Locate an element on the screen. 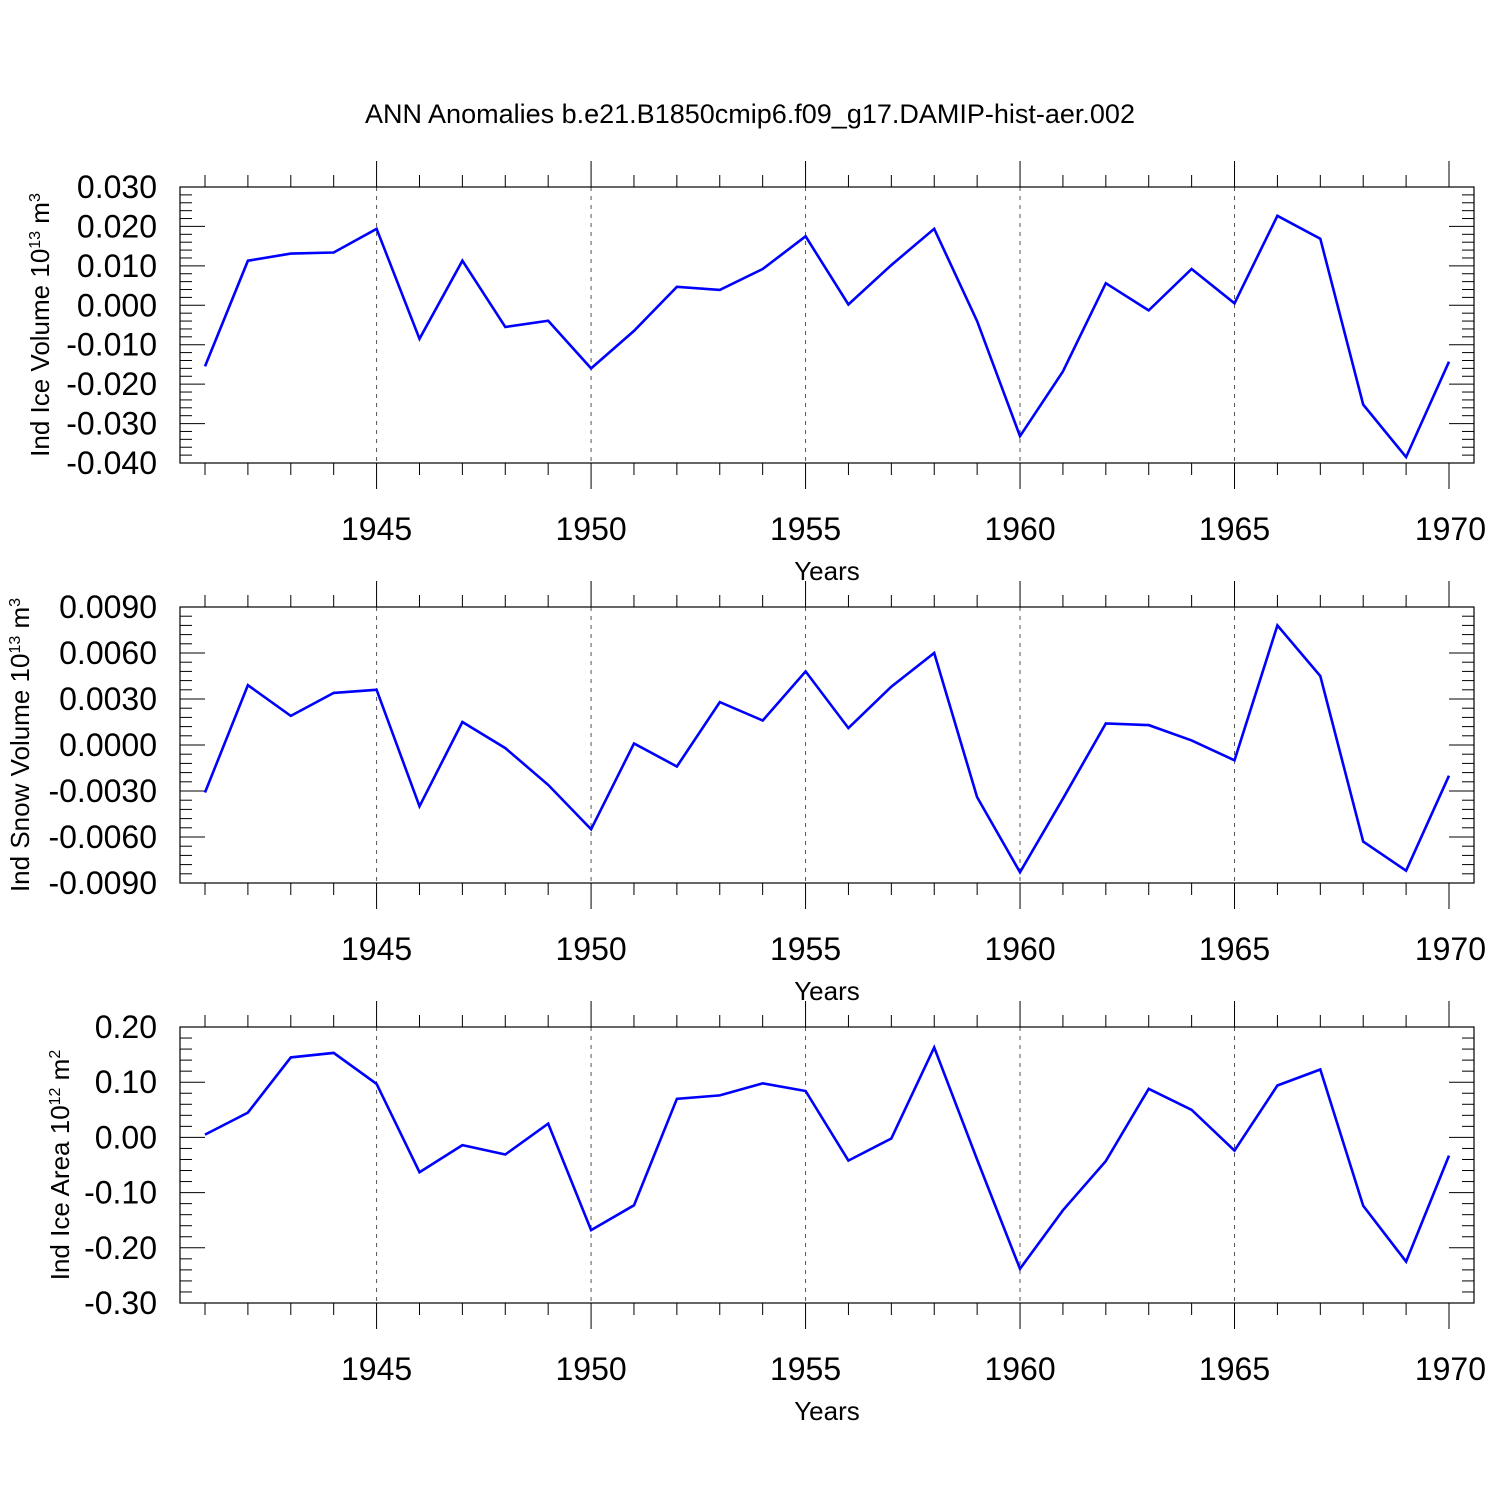 The width and height of the screenshot is (1500, 1500). y-tick-label: -0.040 is located at coordinates (111, 463).